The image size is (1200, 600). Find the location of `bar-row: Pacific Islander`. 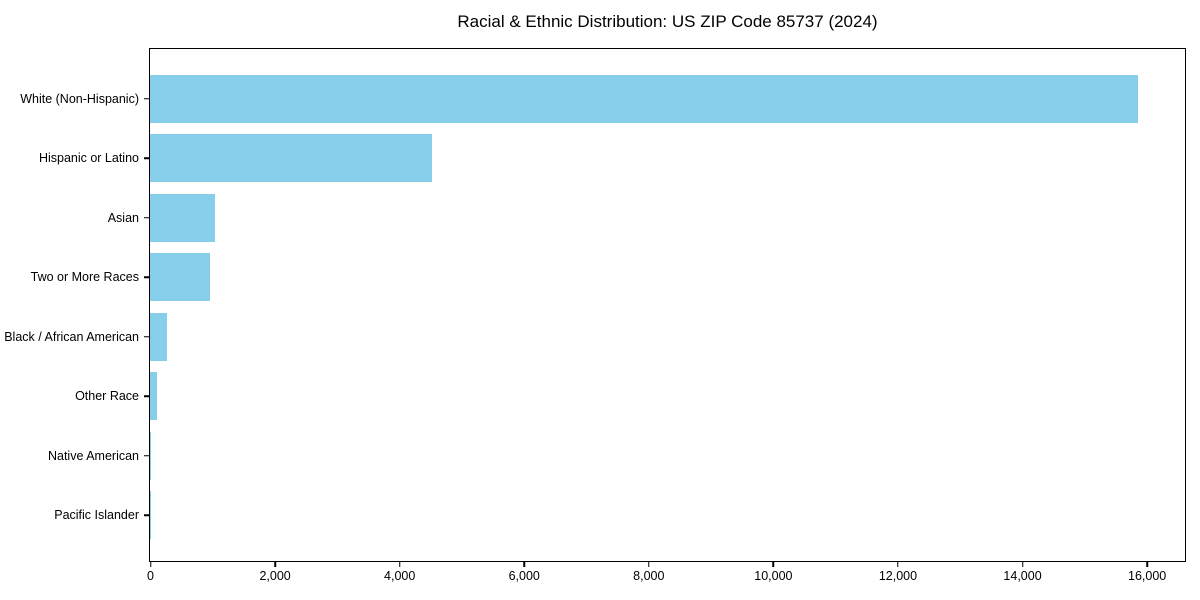

bar-row: Pacific Islander is located at coordinates (619, 516).